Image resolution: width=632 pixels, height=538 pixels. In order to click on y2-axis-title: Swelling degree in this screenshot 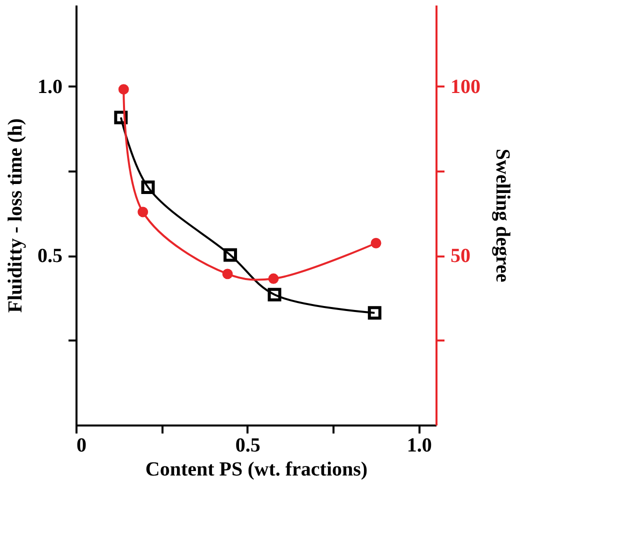, I will do `click(503, 215)`.